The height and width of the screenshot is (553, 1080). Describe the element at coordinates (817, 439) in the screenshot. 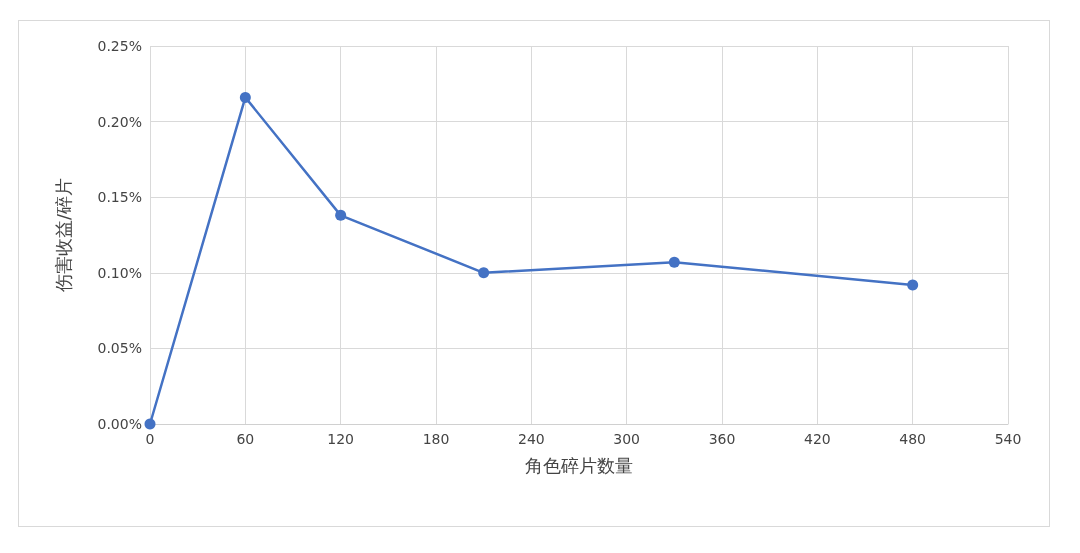

I see `x-tick-label: 420` at that location.